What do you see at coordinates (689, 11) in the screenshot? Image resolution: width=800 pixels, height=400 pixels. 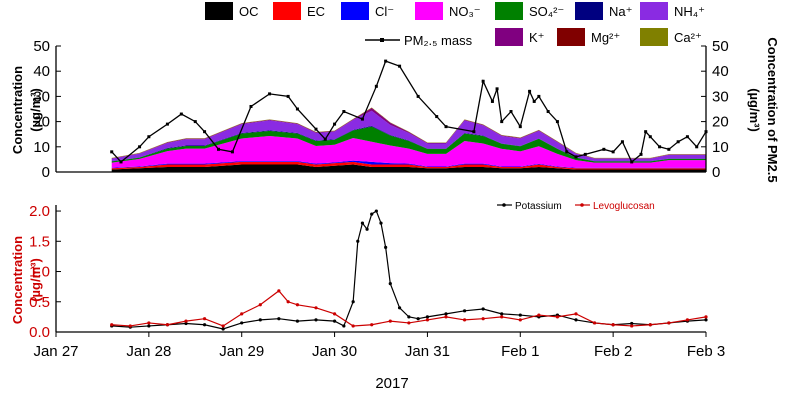 I see `legend-label-6: NH₄⁺` at bounding box center [689, 11].